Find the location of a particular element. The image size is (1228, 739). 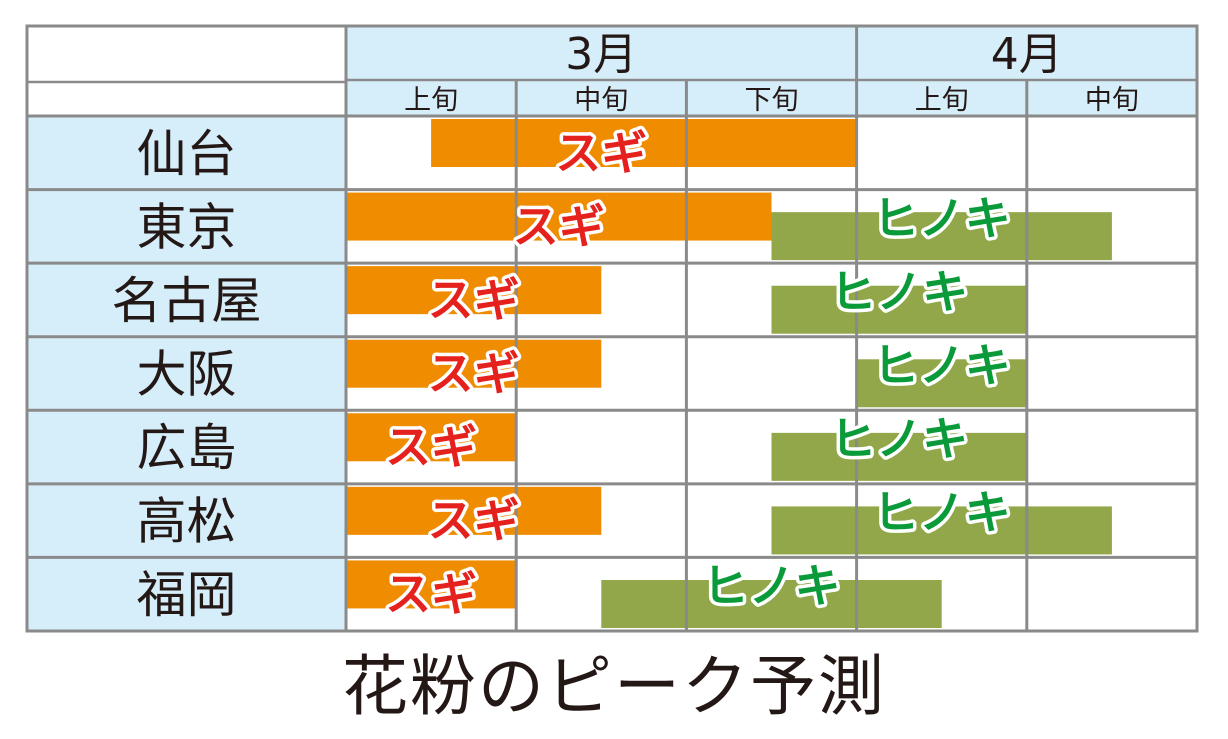

month-label-0: 3月 is located at coordinates (601, 54).